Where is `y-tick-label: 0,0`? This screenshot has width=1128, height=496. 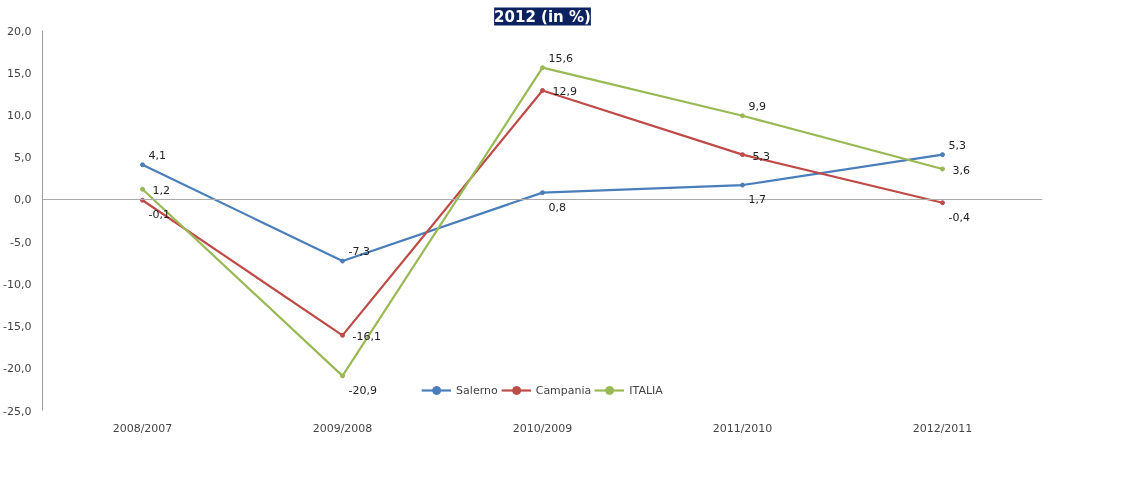 y-tick-label: 0,0 is located at coordinates (23, 200).